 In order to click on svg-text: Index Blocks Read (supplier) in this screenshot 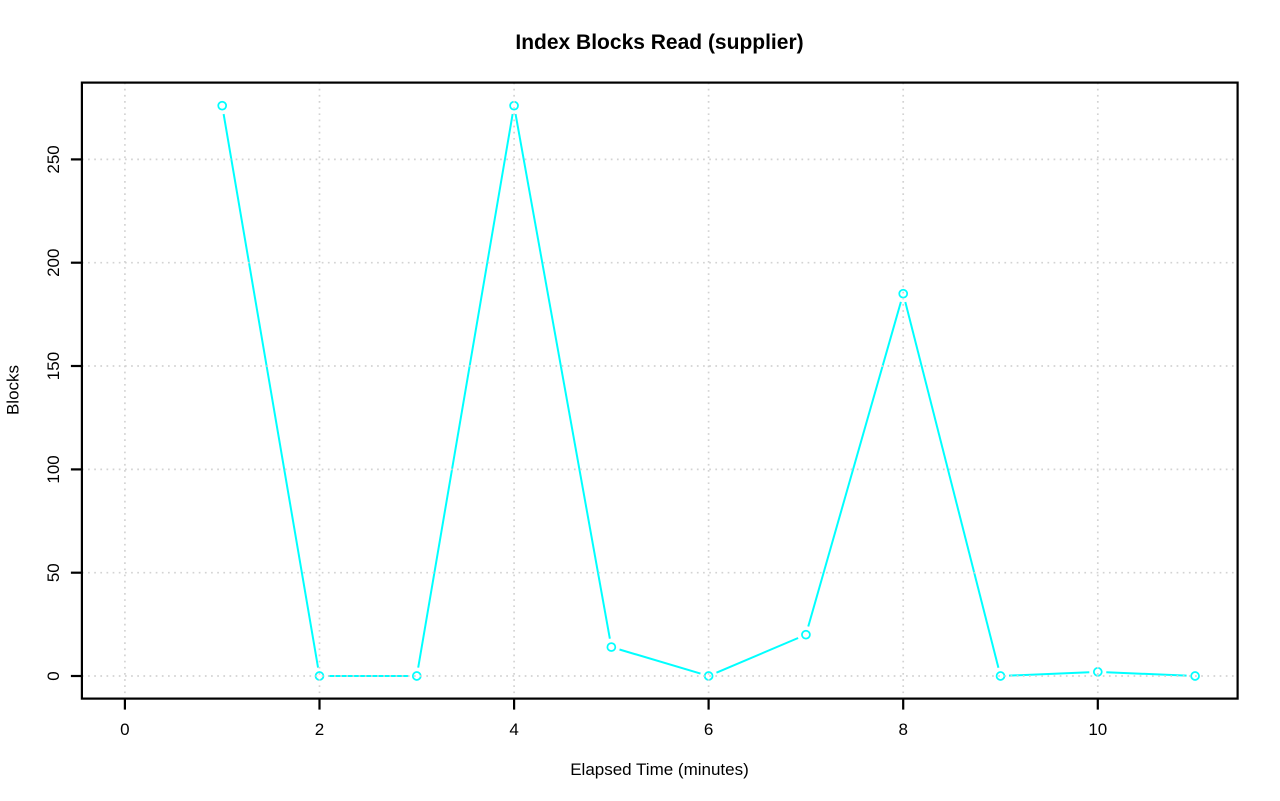, I will do `click(659, 42)`.